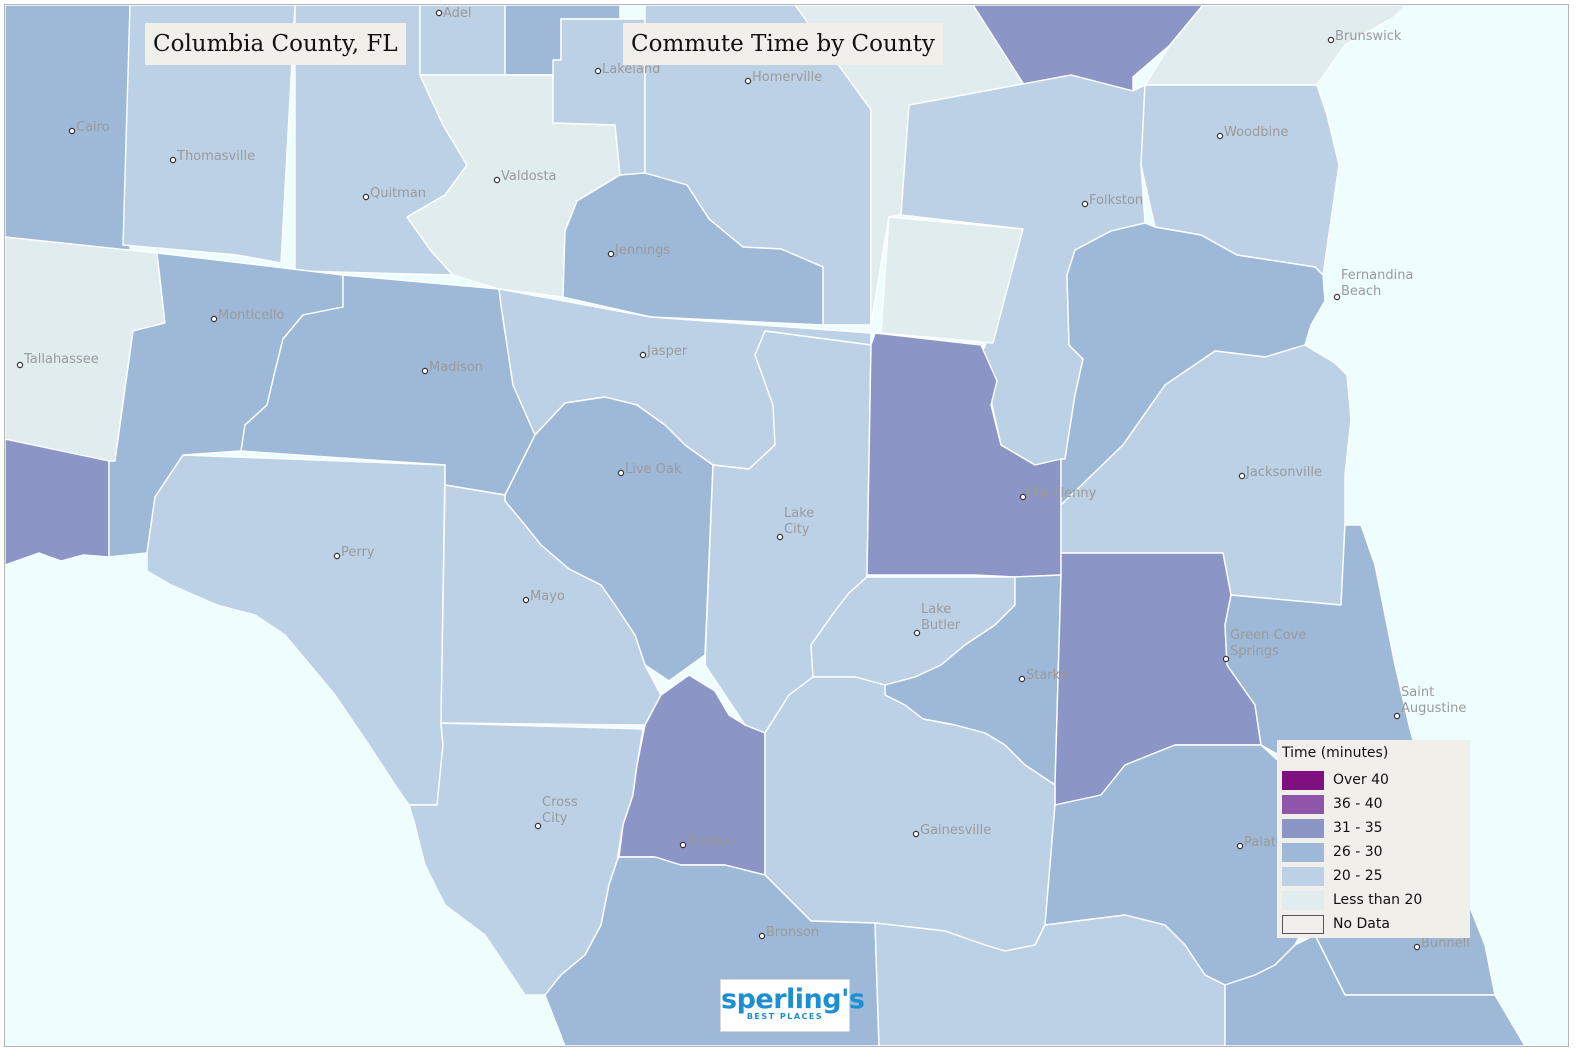 This screenshot has width=1587, height=1058. Describe the element at coordinates (1361, 780) in the screenshot. I see `legend-label: Over 40` at that location.